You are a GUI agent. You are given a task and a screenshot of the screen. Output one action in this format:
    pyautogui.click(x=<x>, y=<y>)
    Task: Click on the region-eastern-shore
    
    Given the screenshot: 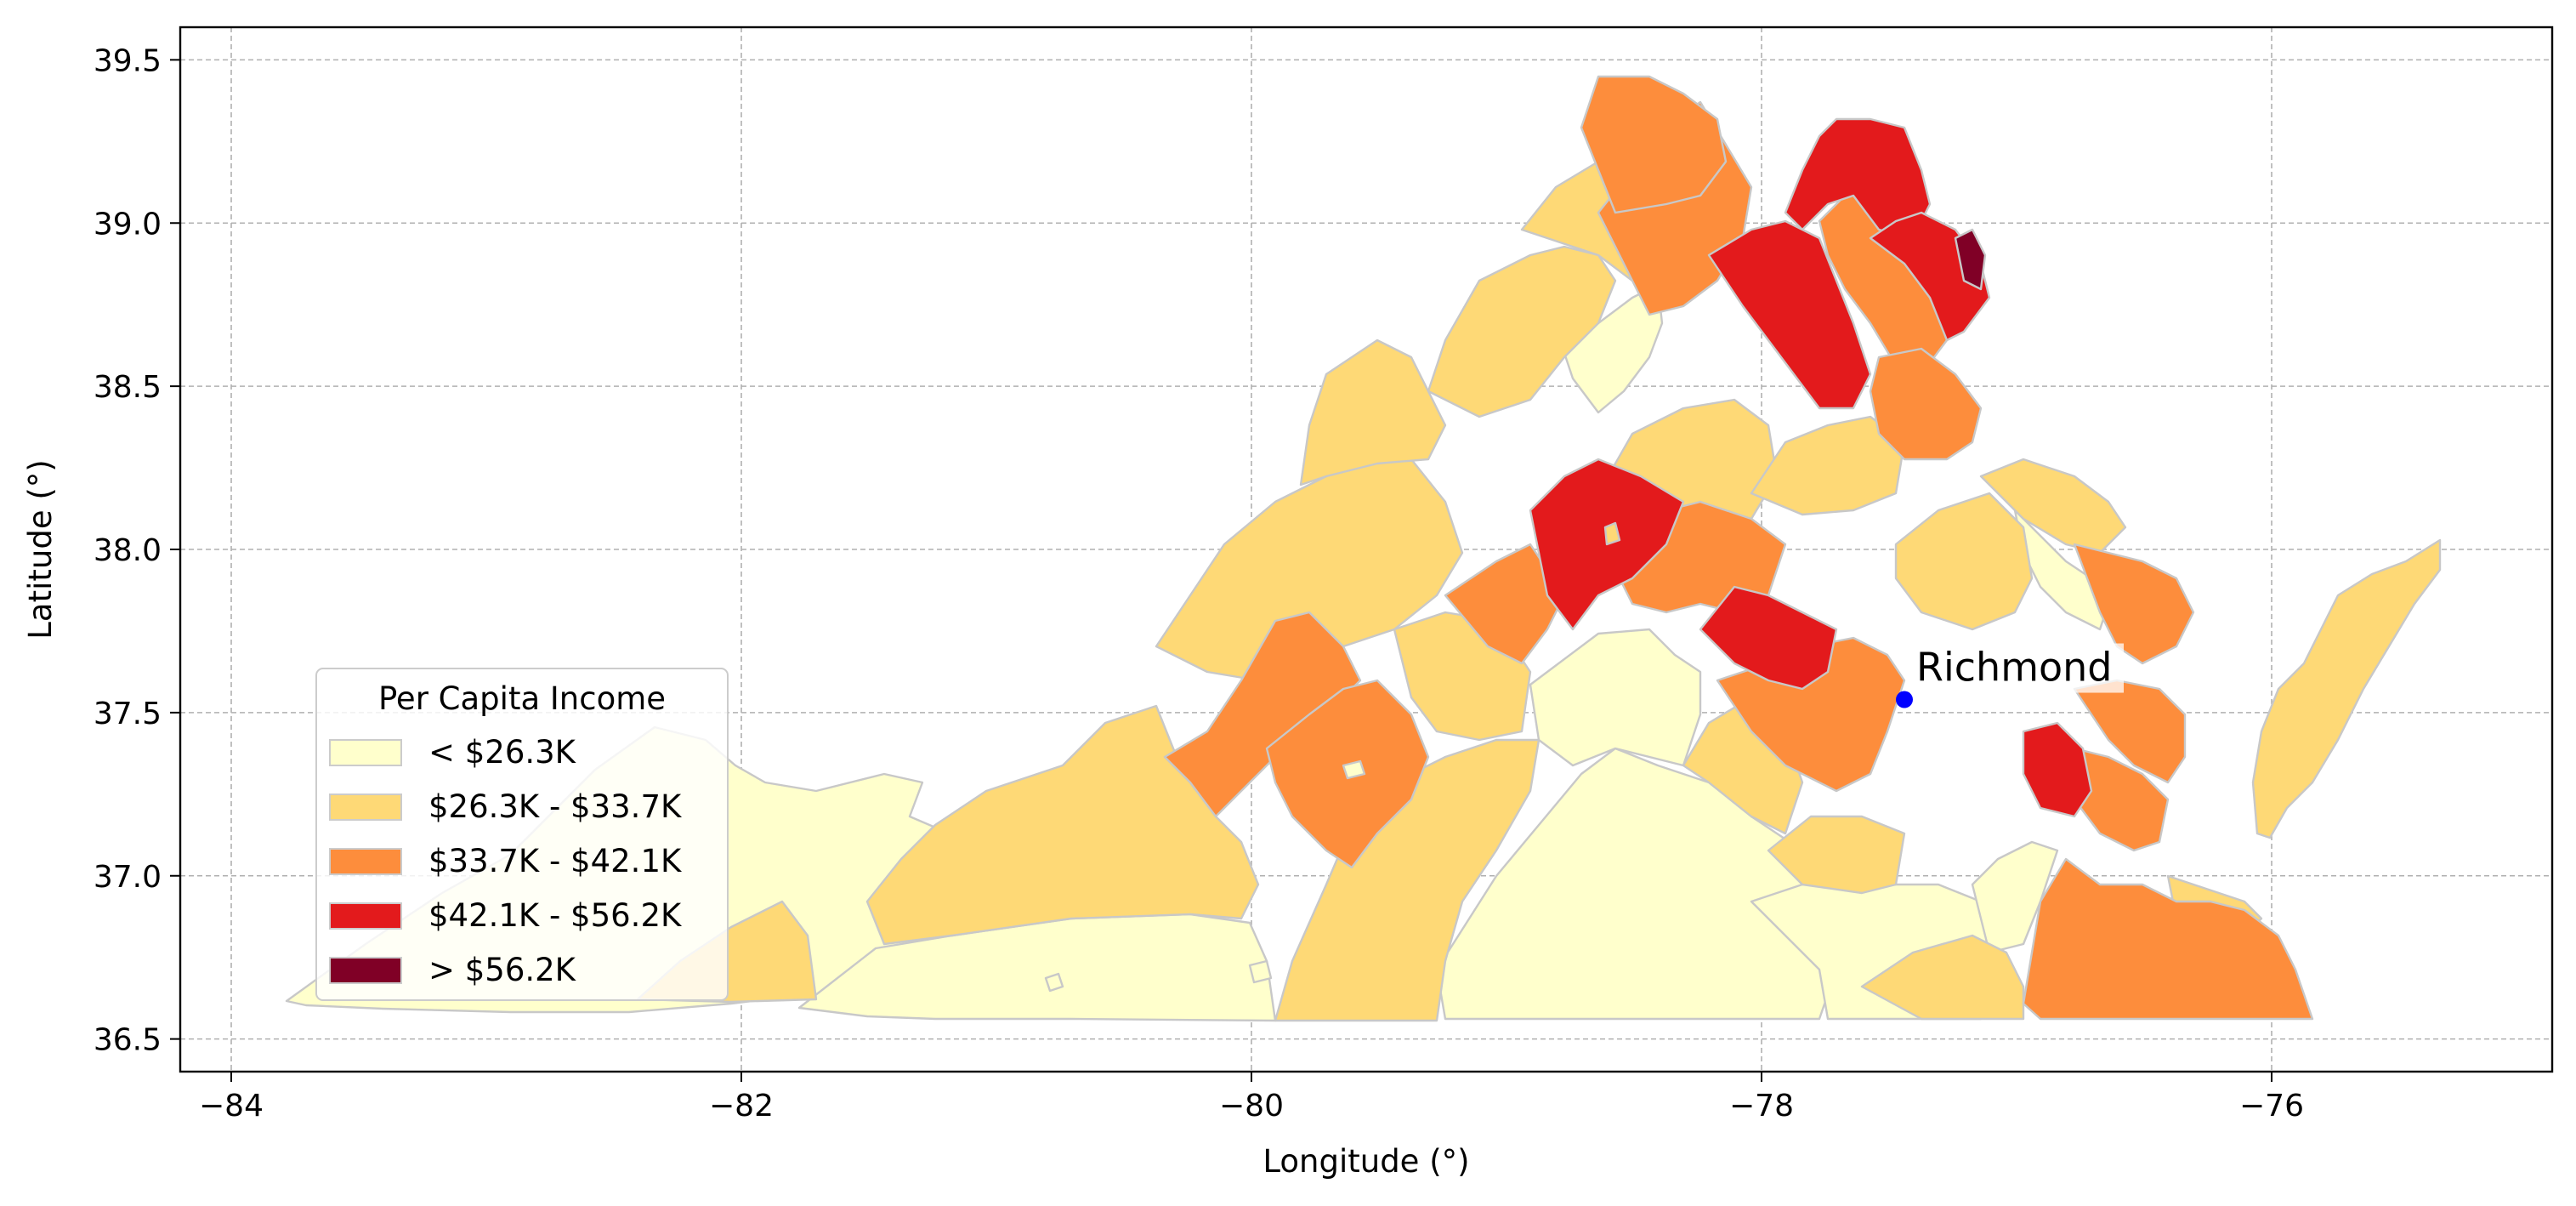 What is the action you would take?
    pyautogui.click(x=2347, y=689)
    